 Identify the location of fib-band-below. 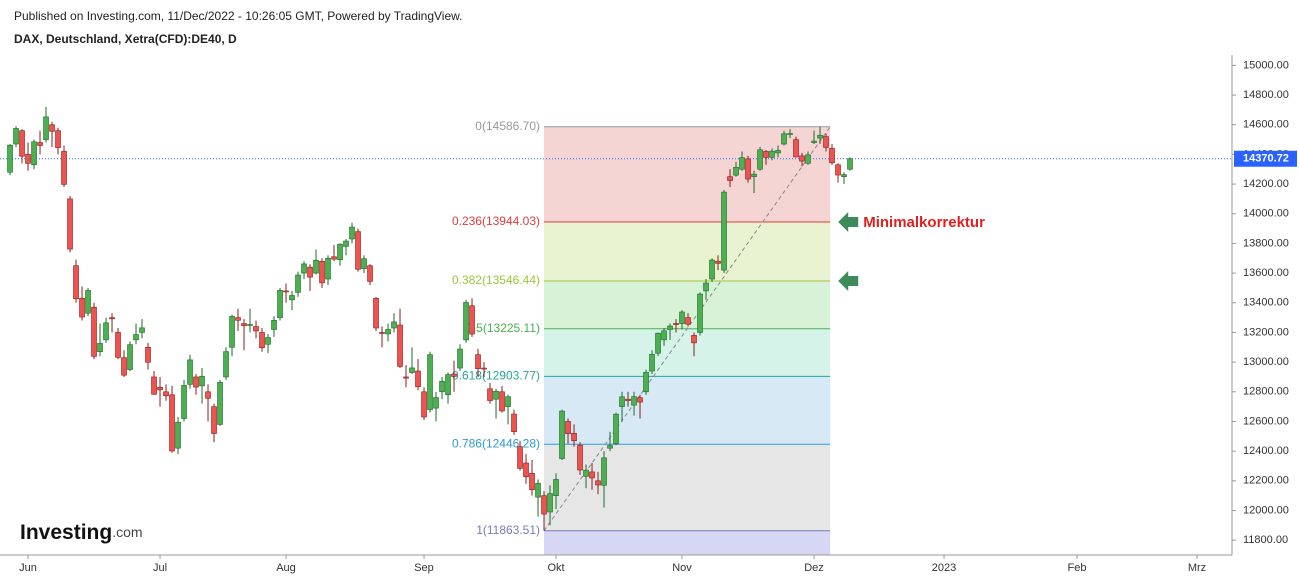
(687, 542).